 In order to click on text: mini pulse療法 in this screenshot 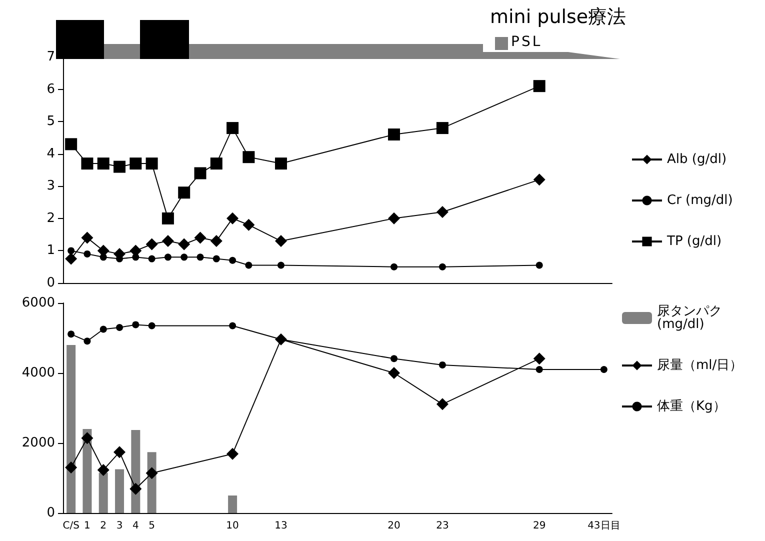, I will do `click(558, 17)`.